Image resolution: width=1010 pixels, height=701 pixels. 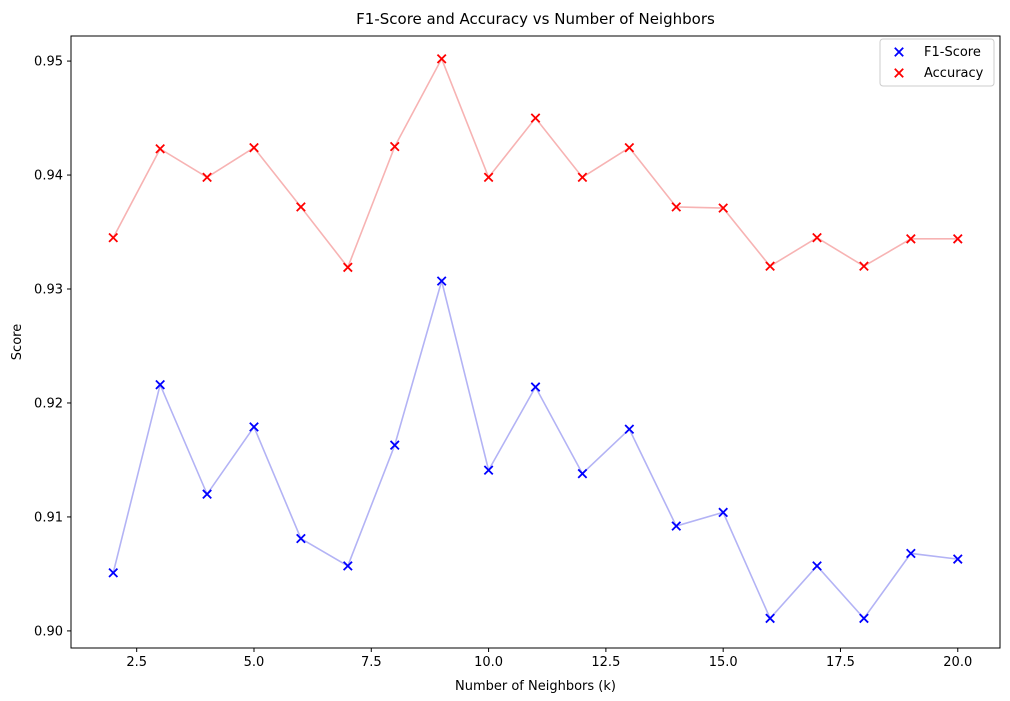 I want to click on point-accuracy-11-stroke-b, so click(x=535, y=118).